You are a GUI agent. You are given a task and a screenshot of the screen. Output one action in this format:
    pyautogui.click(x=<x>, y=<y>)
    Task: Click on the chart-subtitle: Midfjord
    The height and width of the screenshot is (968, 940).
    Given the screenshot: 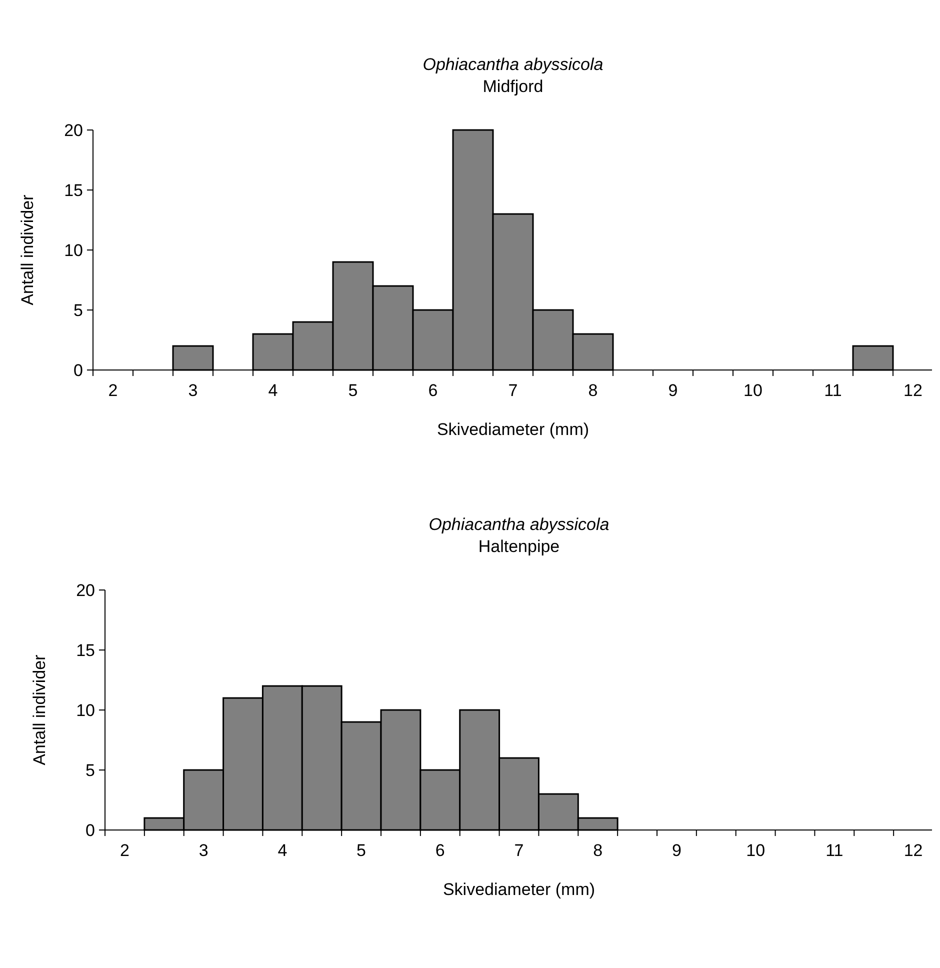 What is the action you would take?
    pyautogui.click(x=513, y=86)
    